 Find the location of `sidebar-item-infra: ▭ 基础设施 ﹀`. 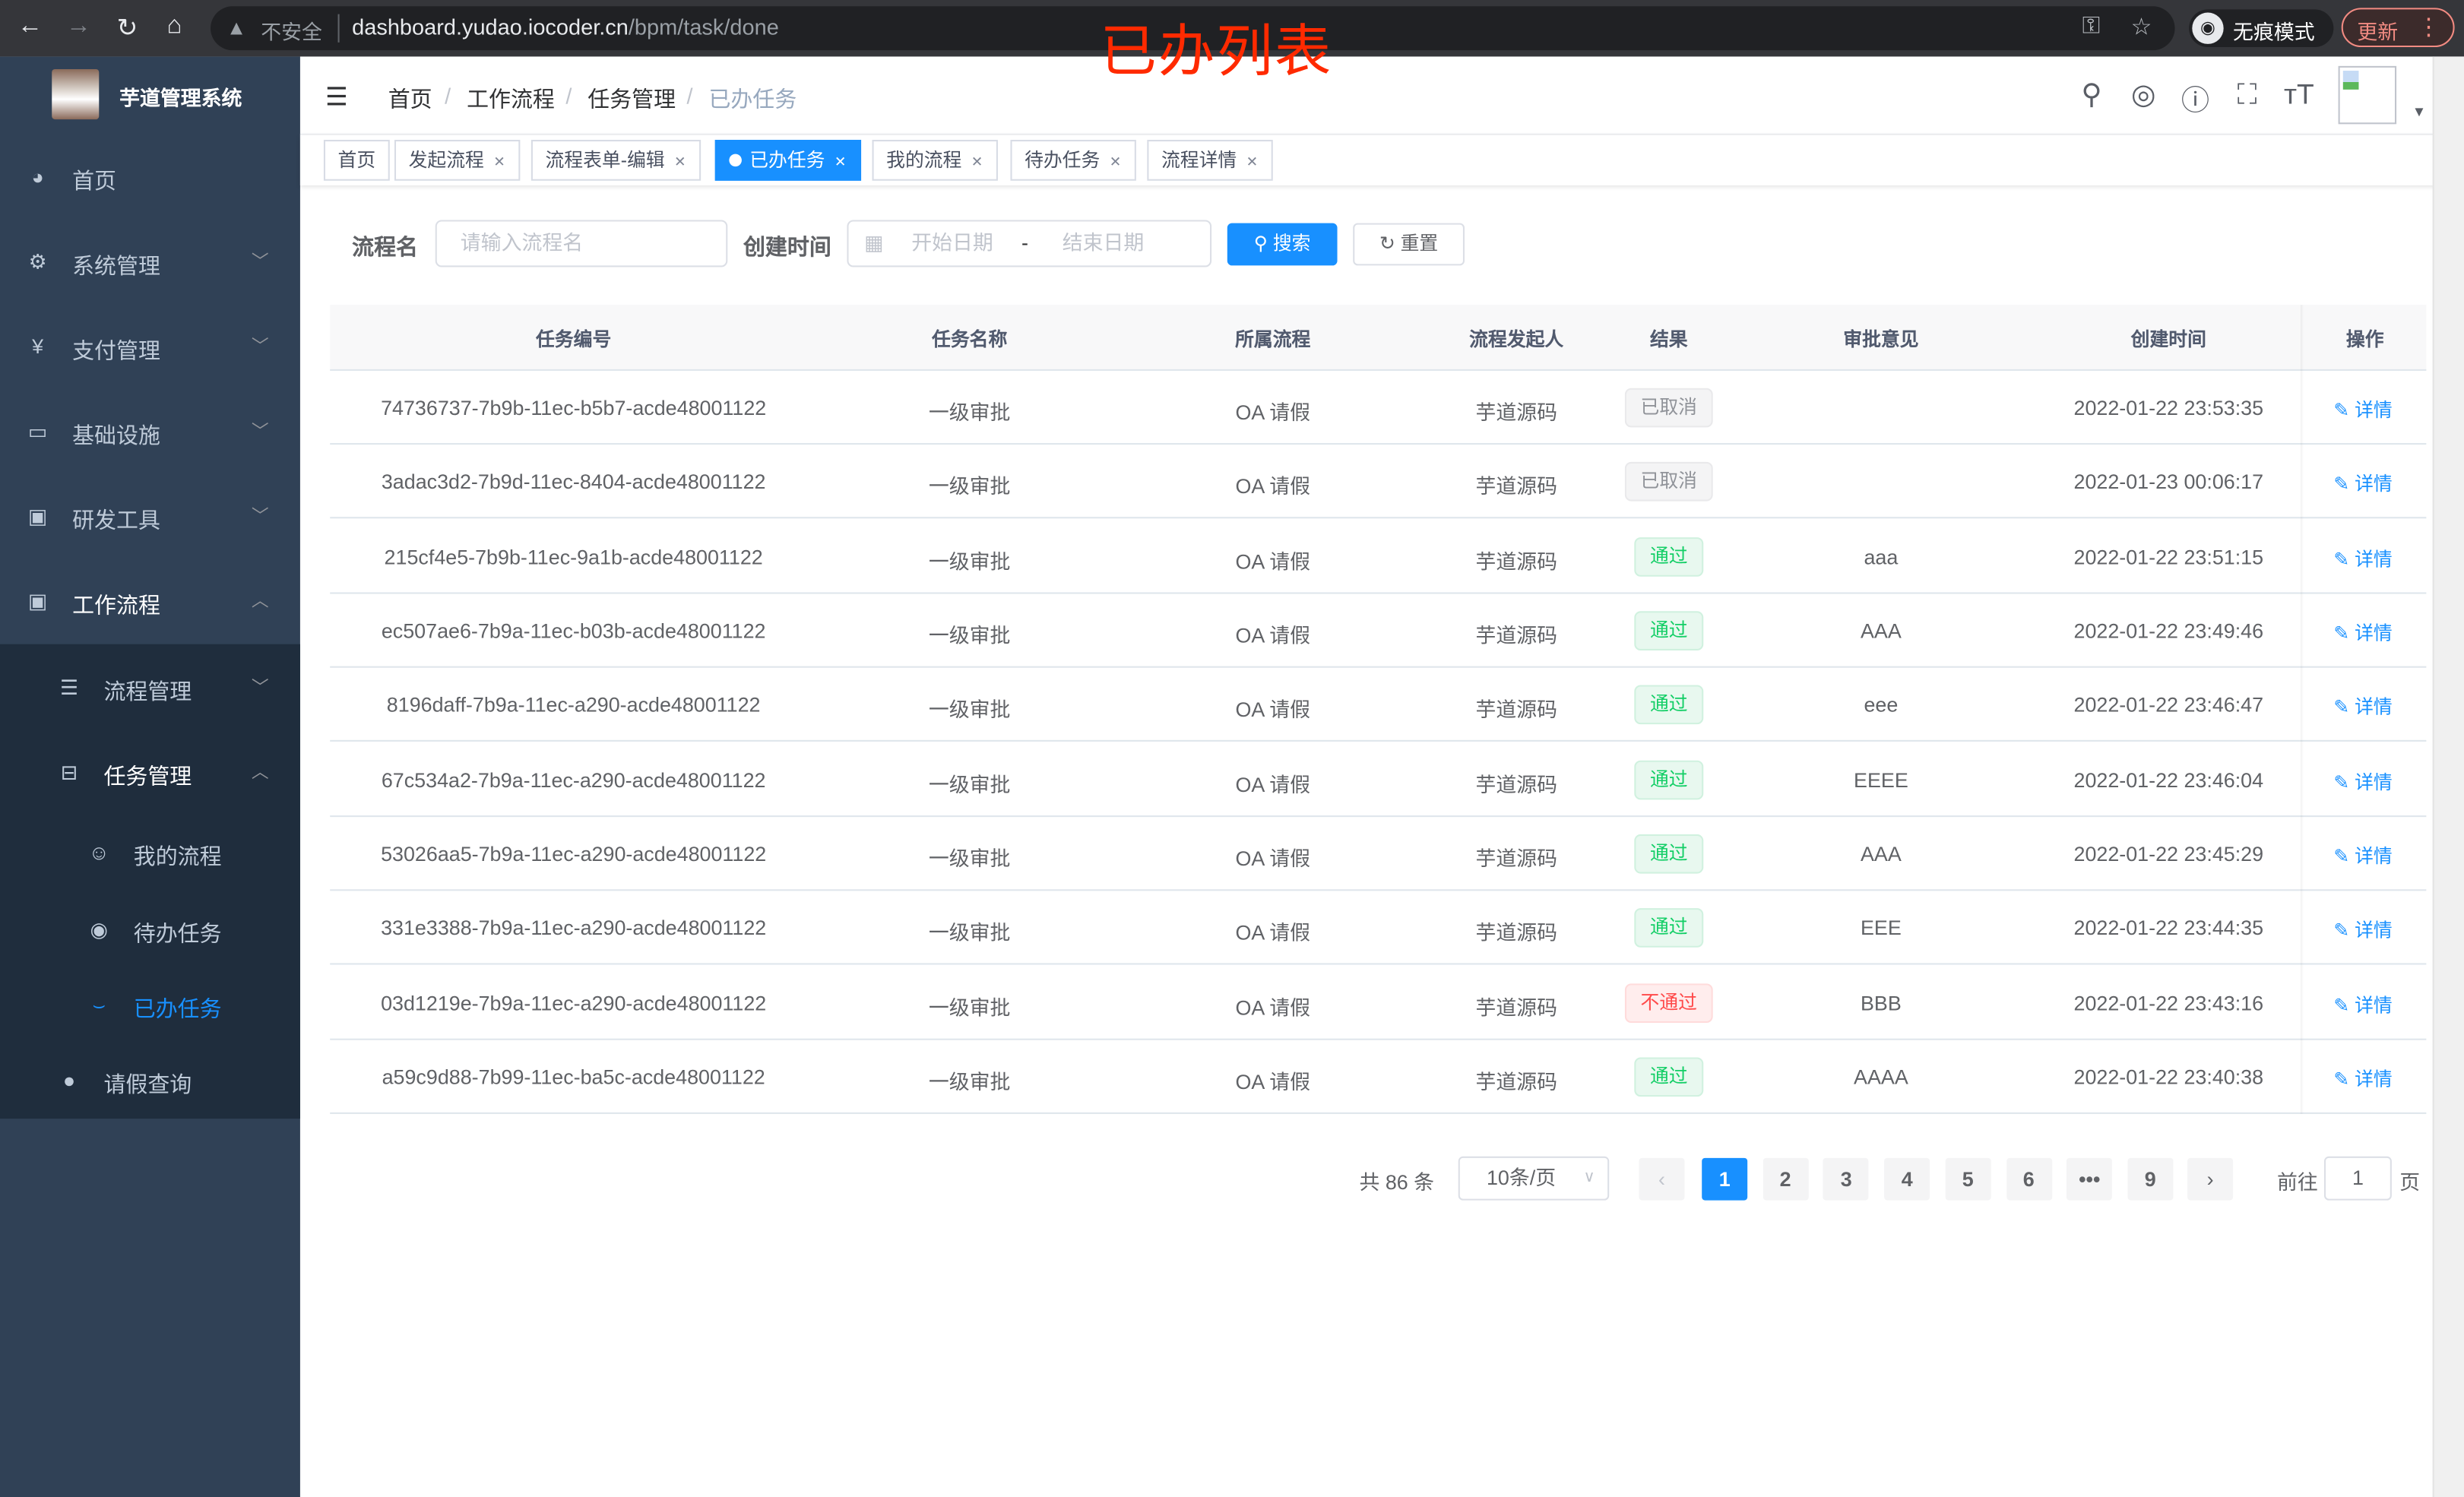

sidebar-item-infra: ▭ 基础设施 ﹀ is located at coordinates (150, 432).